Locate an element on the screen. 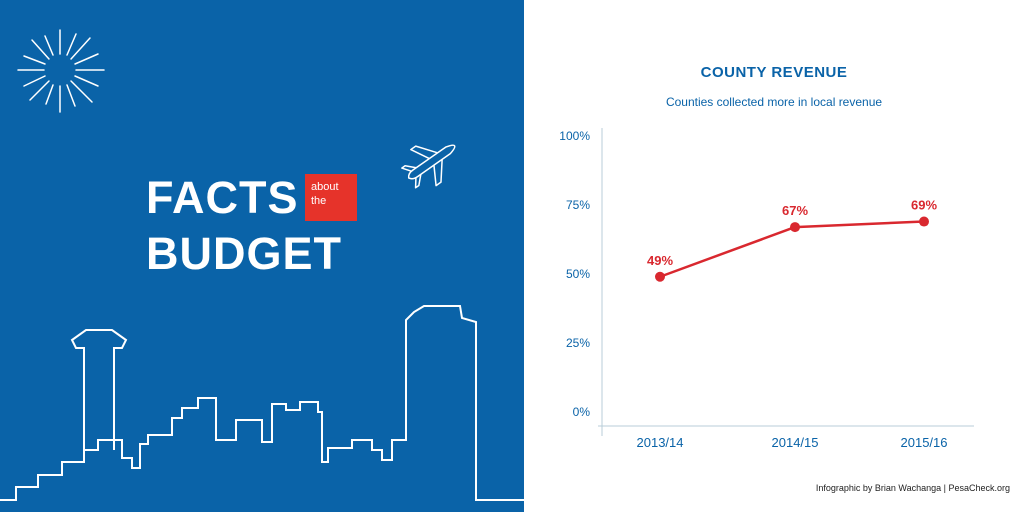 The width and height of the screenshot is (1024, 512). y-tick-label: 100% is located at coordinates (574, 136).